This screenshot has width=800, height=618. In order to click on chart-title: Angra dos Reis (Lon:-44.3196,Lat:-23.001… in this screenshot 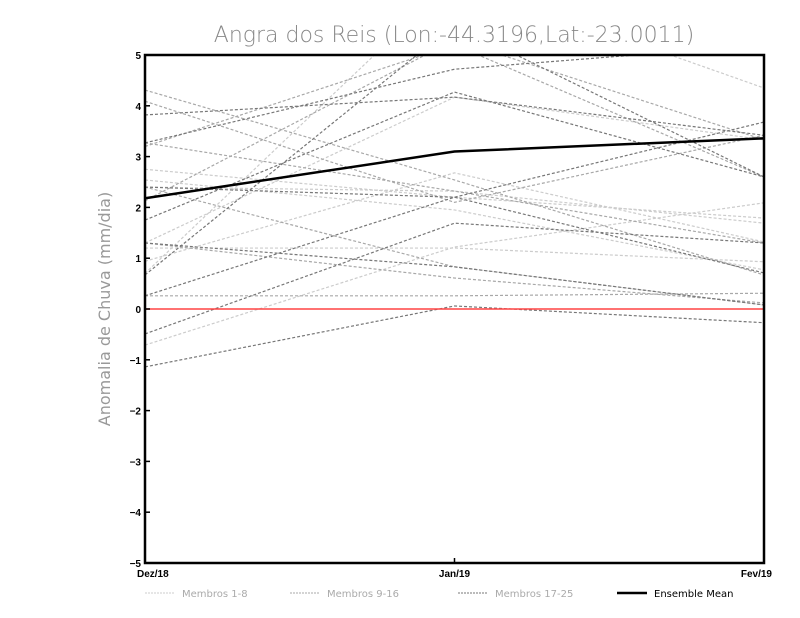, I will do `click(454, 35)`.